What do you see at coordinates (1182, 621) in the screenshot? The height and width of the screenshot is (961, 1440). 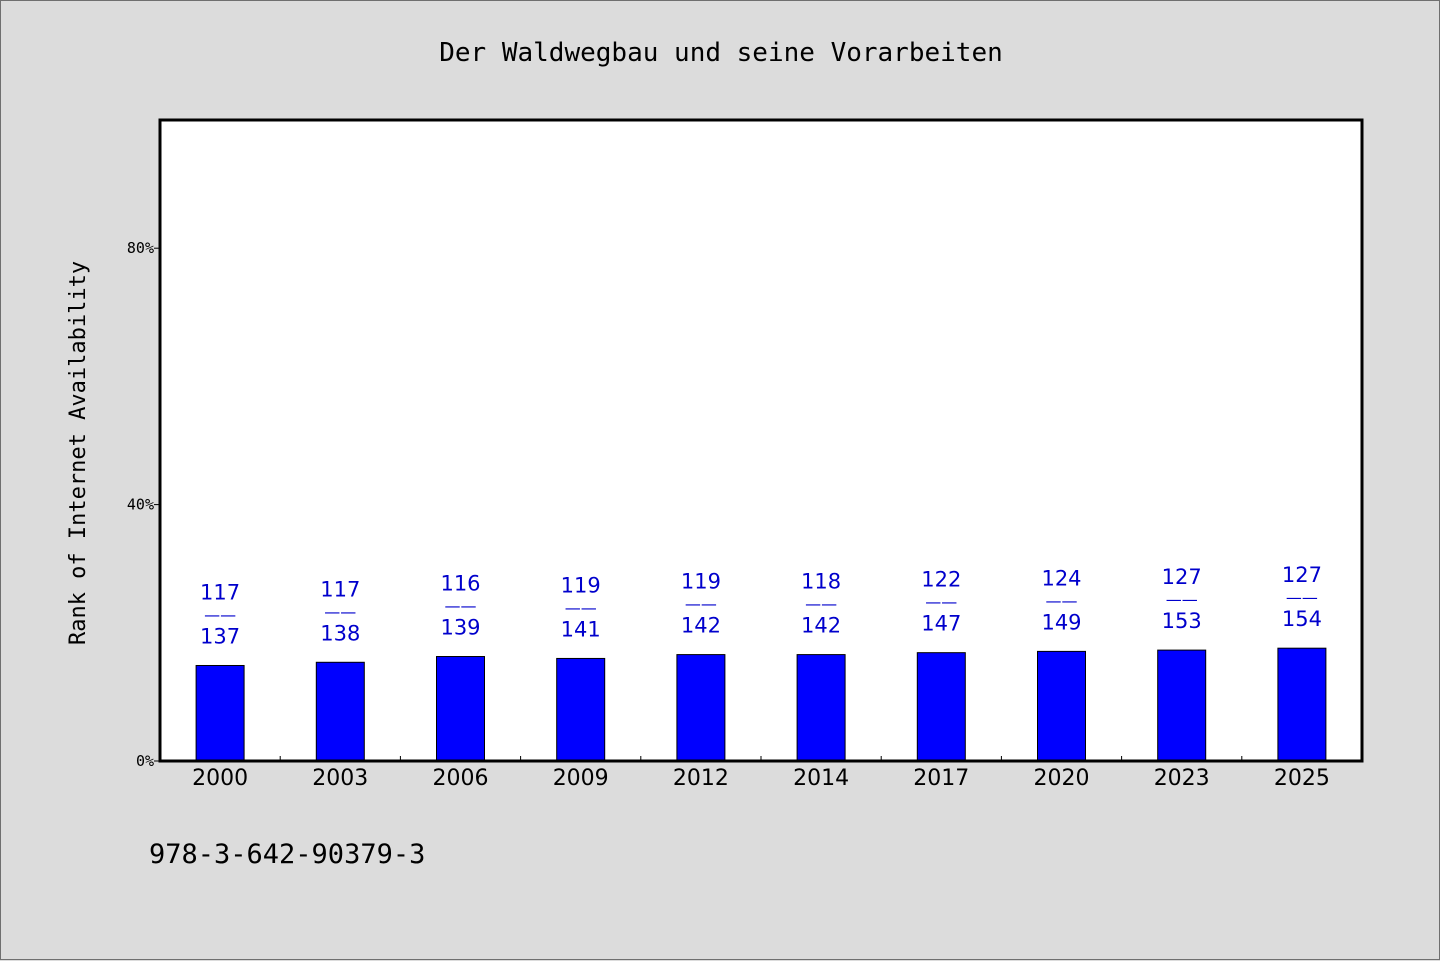 I see `data-label-total: 153` at bounding box center [1182, 621].